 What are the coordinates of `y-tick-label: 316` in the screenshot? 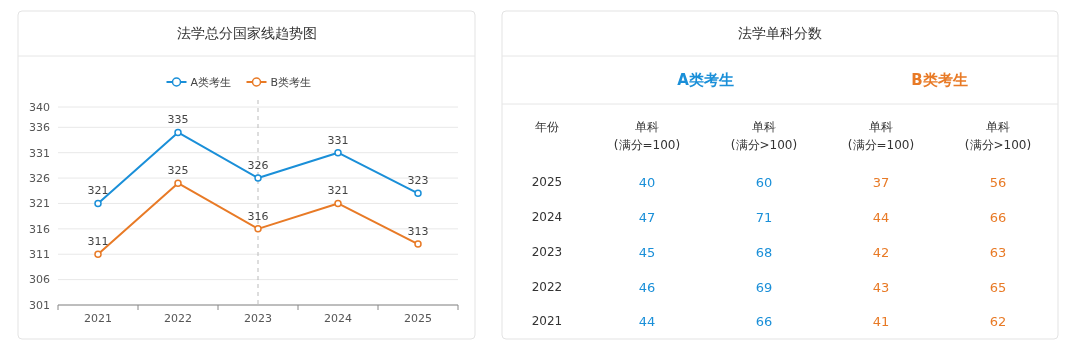 It's located at (39, 229).